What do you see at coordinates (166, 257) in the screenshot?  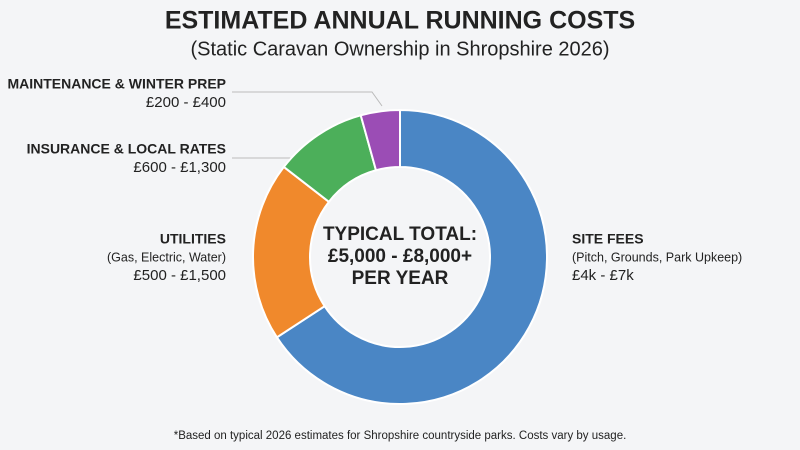 I see `category-detail: (Gas, Electric, Water)` at bounding box center [166, 257].